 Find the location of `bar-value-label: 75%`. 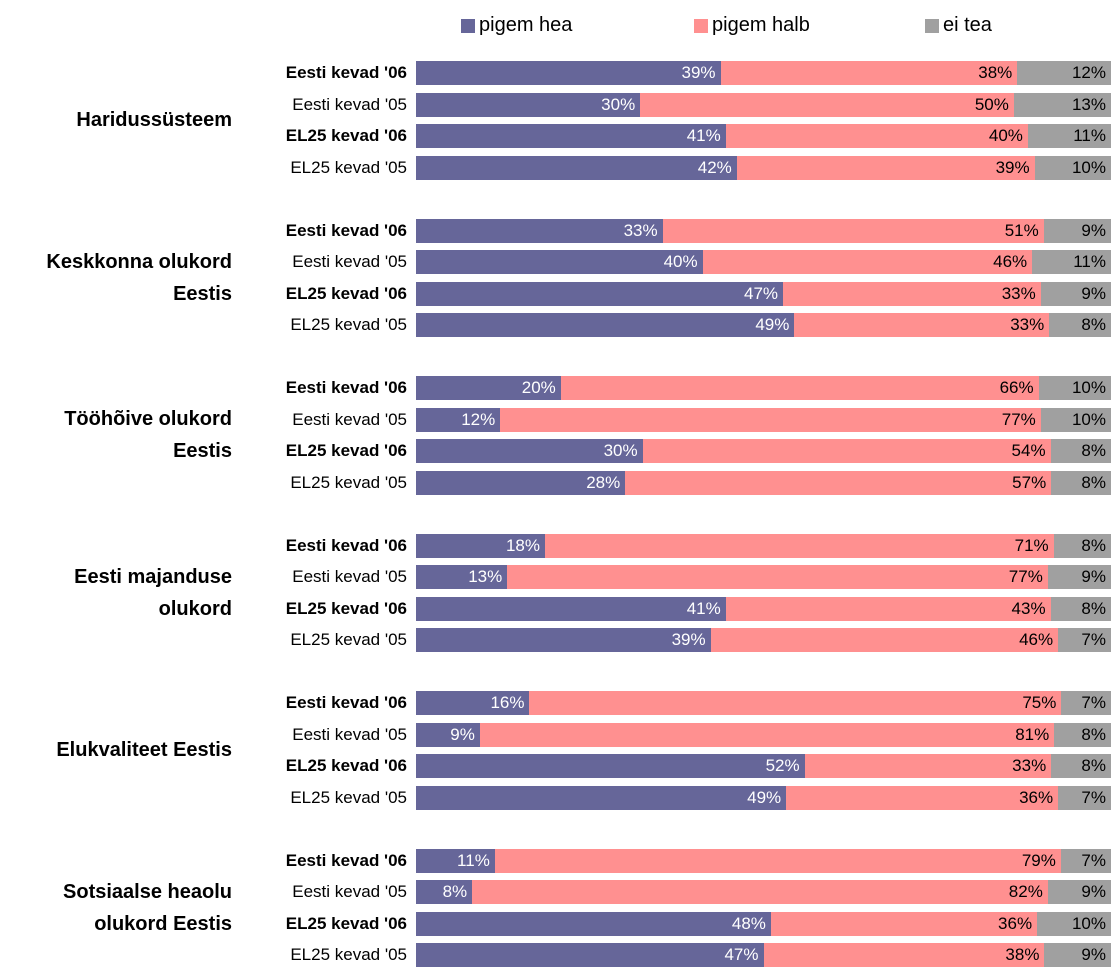

bar-value-label: 75% is located at coordinates (1039, 702).